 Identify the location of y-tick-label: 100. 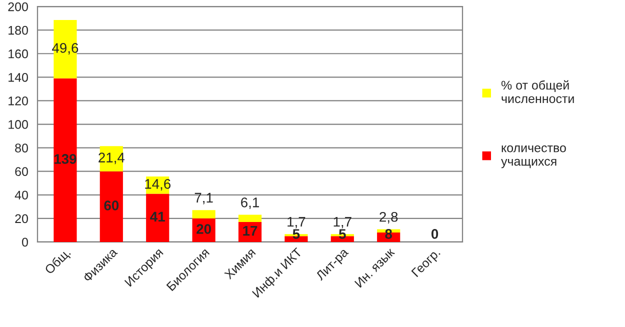
(18, 124).